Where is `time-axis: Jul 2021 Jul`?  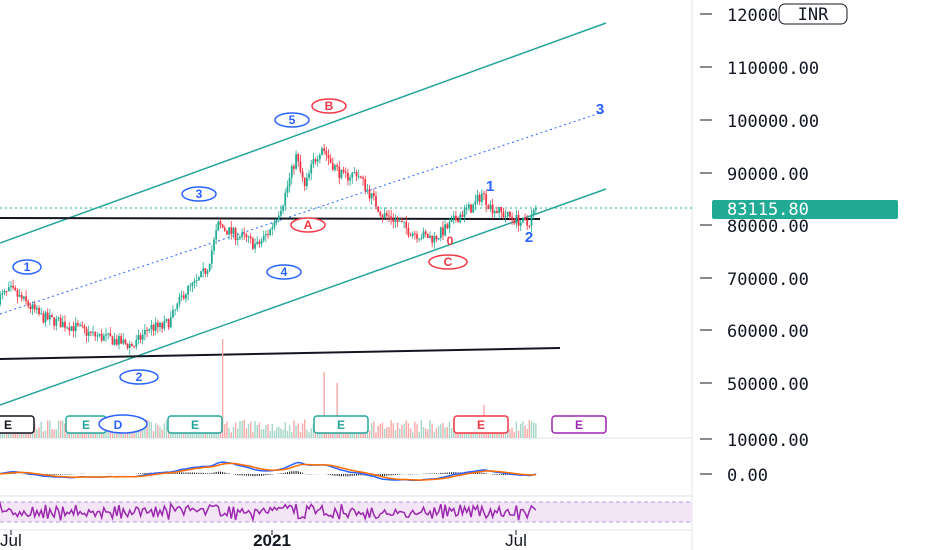
time-axis: Jul 2021 Jul is located at coordinates (263, 540).